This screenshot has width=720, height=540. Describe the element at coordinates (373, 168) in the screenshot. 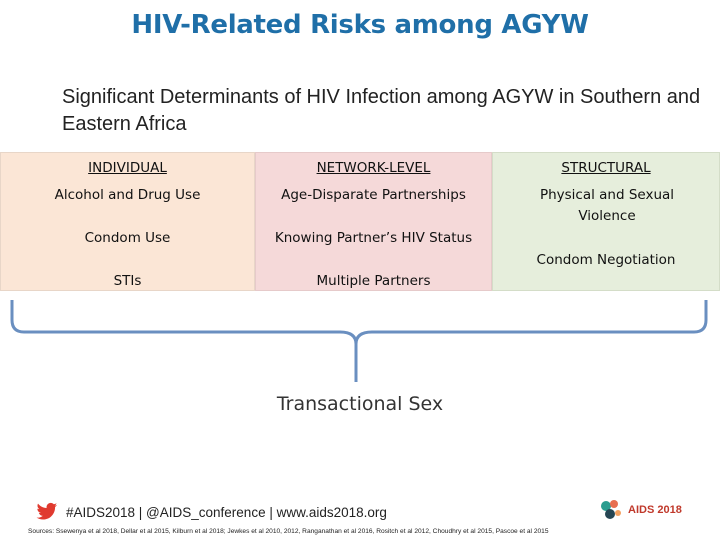

I see `network-header: NETWORK-LEVEL` at that location.